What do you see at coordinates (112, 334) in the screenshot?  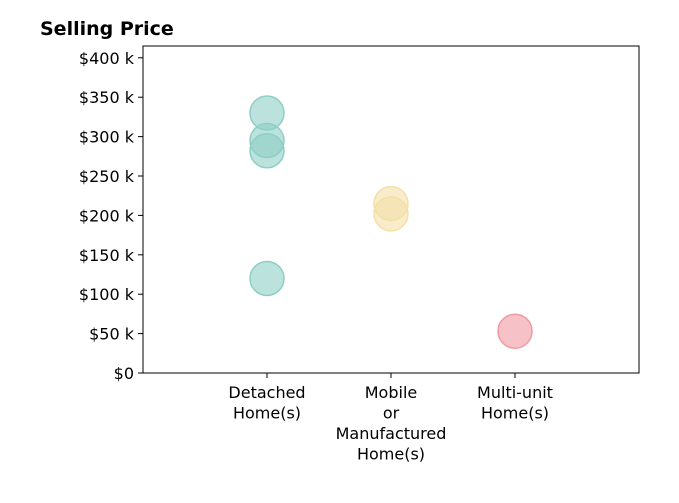 I see `y-tick-label: $50 k` at bounding box center [112, 334].